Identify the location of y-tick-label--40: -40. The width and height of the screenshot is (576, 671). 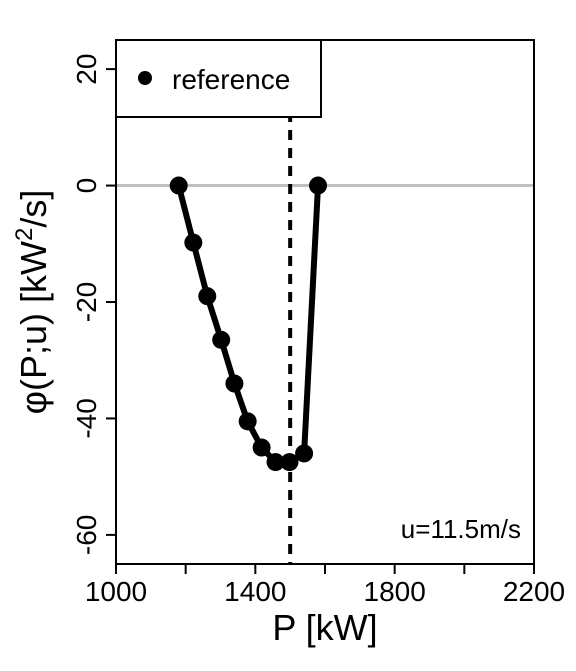
(86, 418).